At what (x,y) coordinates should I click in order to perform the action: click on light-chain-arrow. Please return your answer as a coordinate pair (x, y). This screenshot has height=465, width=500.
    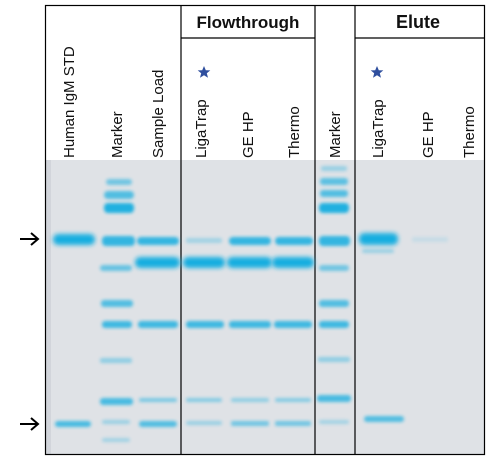
    Looking at the image, I should click on (30, 424).